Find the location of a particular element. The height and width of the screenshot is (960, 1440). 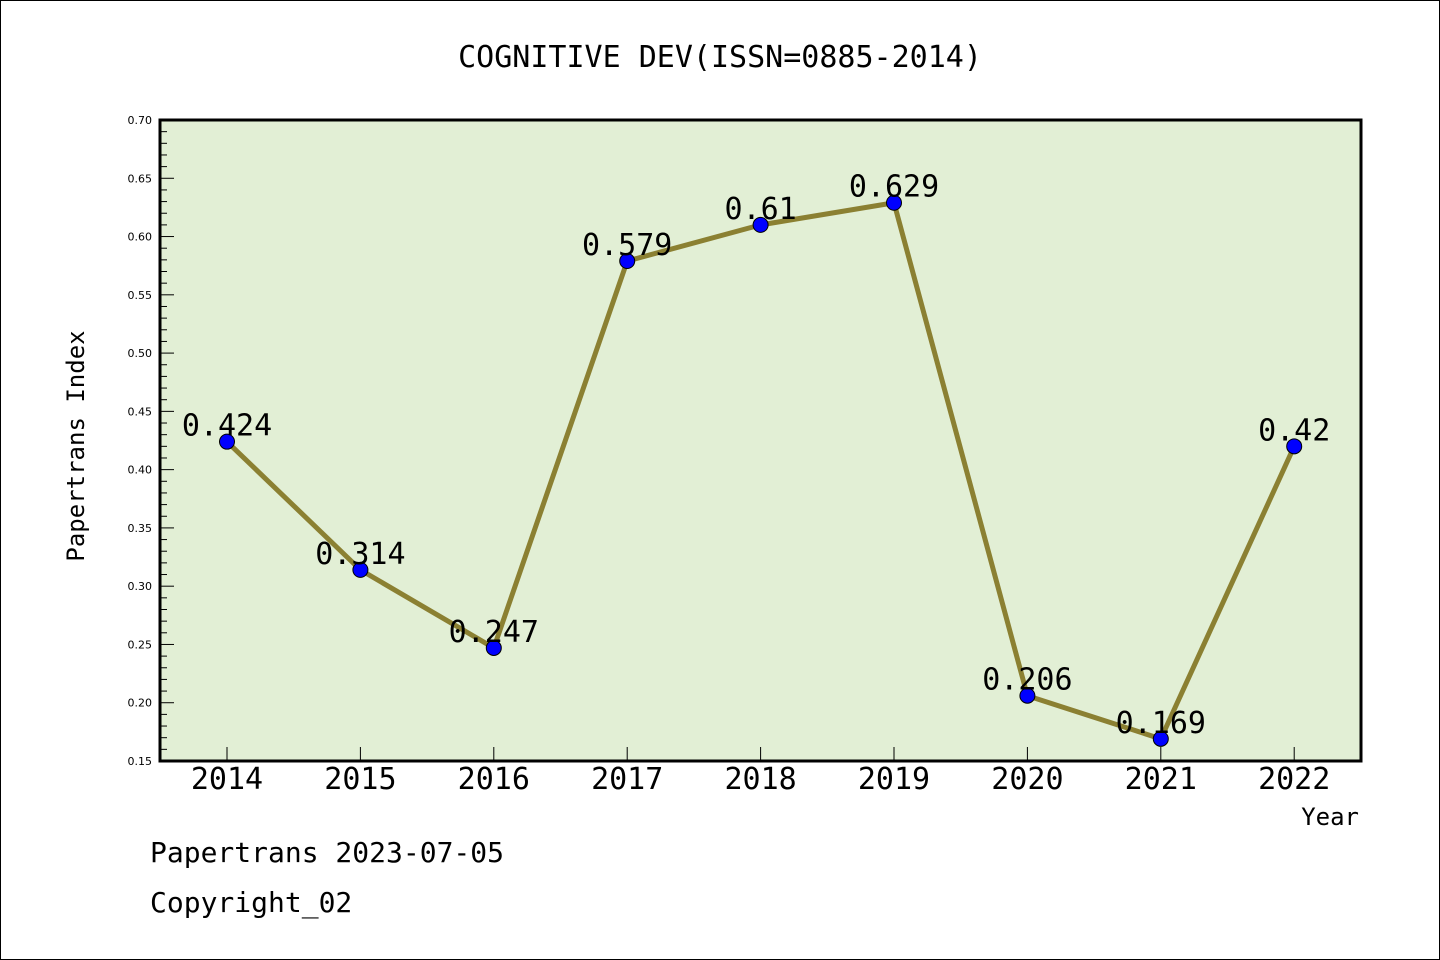

y-tick-label: 0.25 is located at coordinates (140, 644).